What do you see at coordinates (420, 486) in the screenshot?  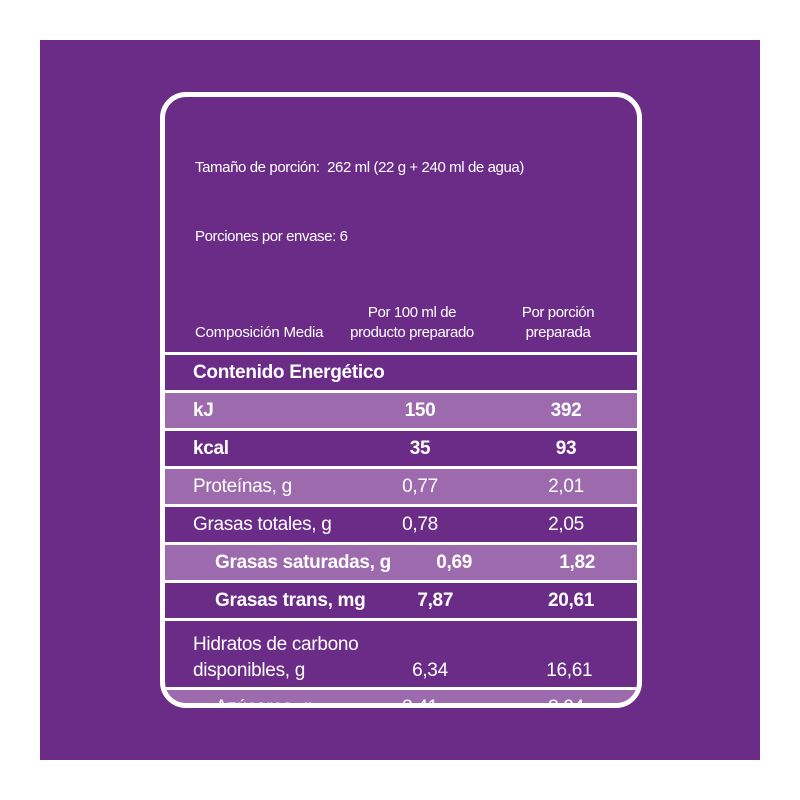 I see `row-value-per-100ml: 0,77` at bounding box center [420, 486].